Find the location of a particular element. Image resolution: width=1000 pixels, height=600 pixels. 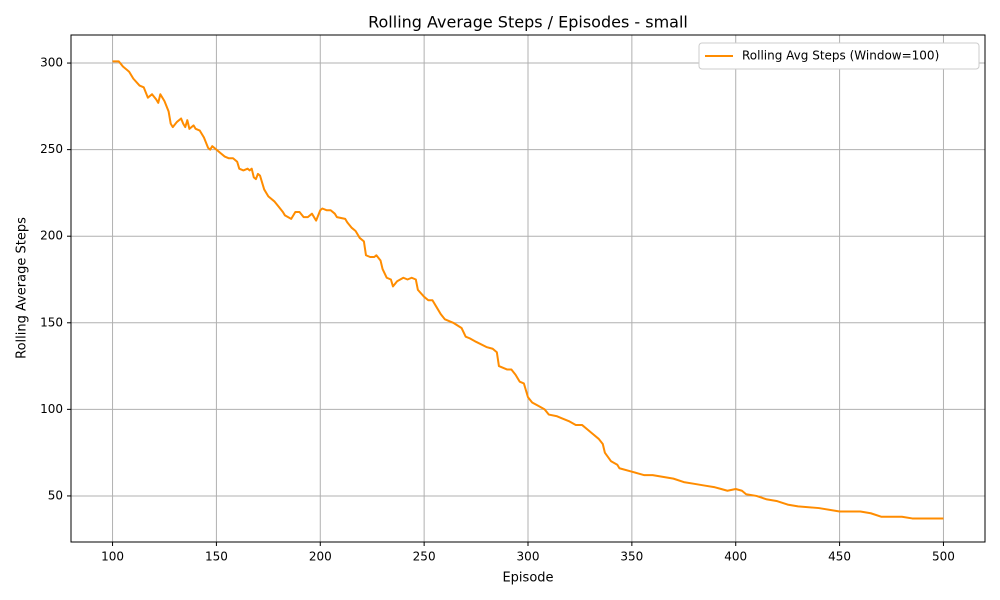

x-axis-label: Episode is located at coordinates (527, 578).